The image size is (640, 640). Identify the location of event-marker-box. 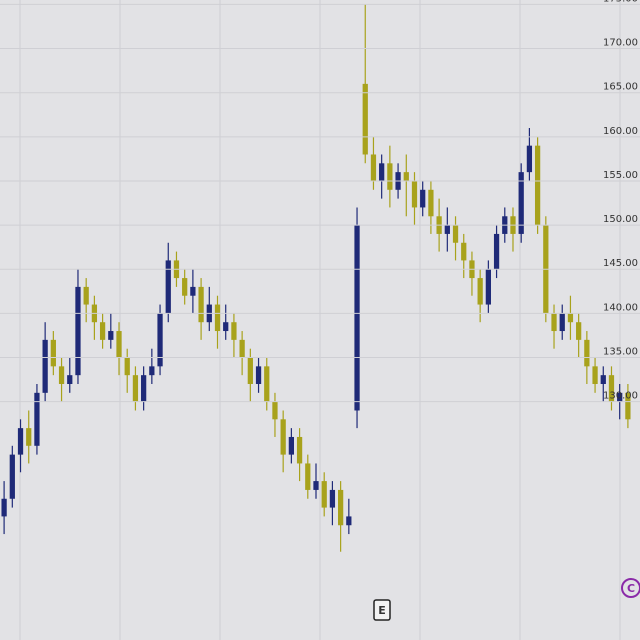
(382, 610).